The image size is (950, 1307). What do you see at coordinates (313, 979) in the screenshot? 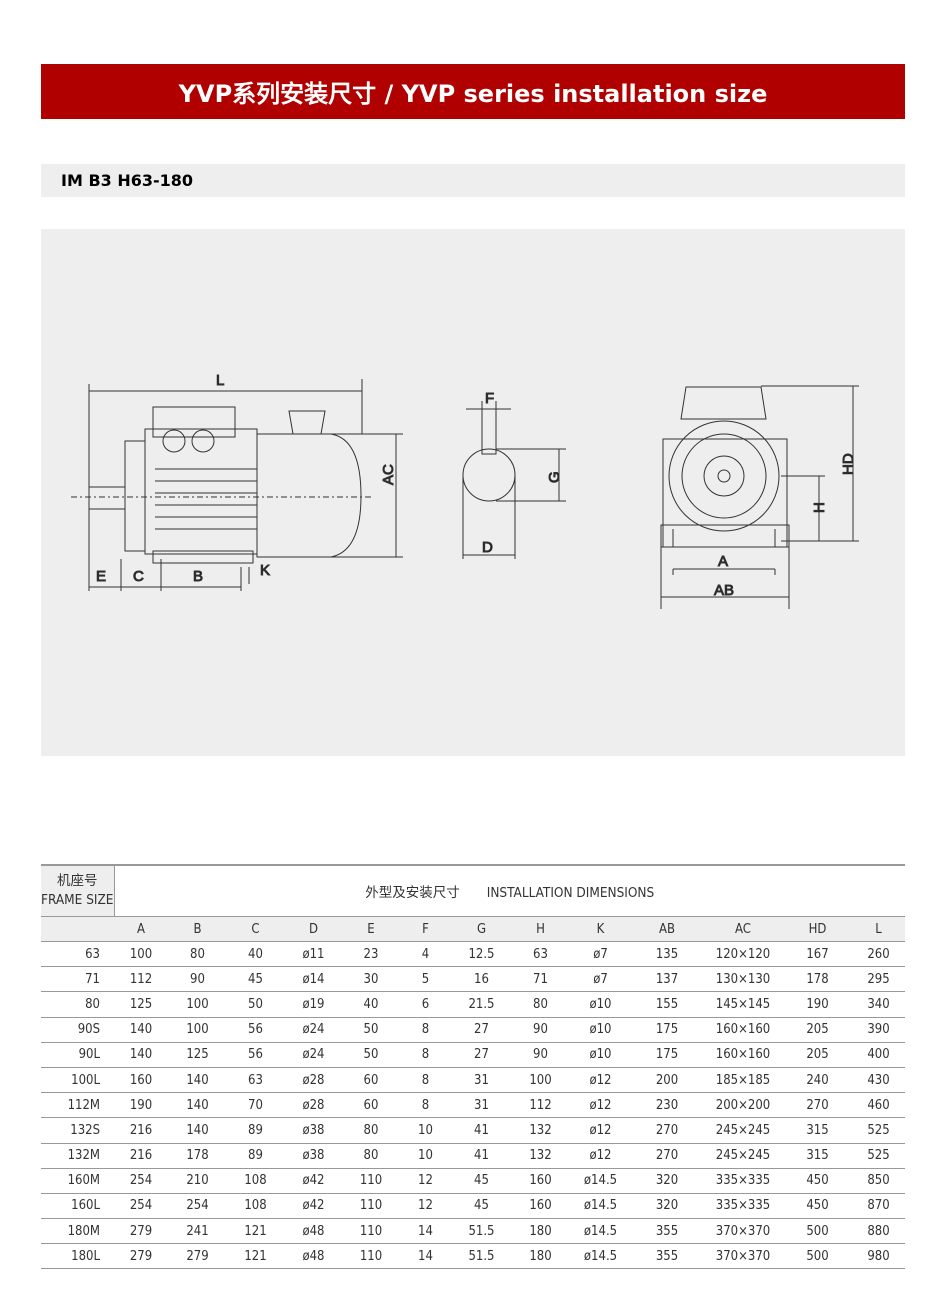
I see `dimension-cell: ø14` at bounding box center [313, 979].